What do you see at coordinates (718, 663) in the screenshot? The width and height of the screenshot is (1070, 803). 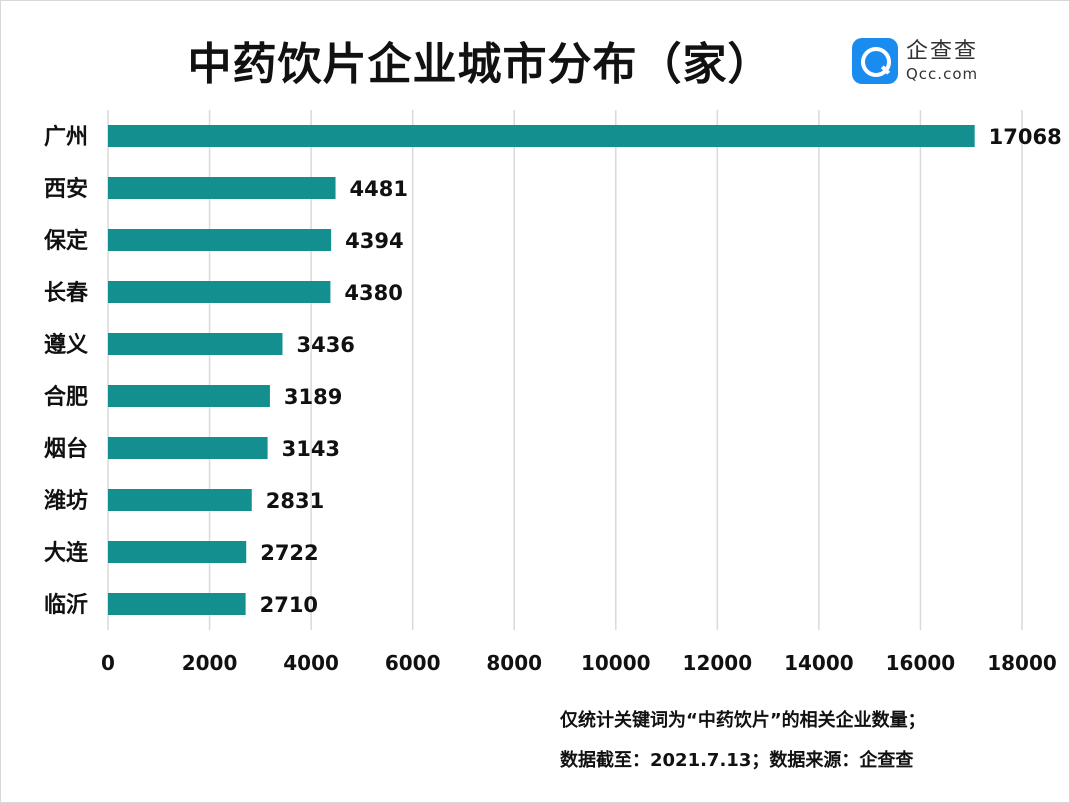 I see `x-tick-label: 12000` at bounding box center [718, 663].